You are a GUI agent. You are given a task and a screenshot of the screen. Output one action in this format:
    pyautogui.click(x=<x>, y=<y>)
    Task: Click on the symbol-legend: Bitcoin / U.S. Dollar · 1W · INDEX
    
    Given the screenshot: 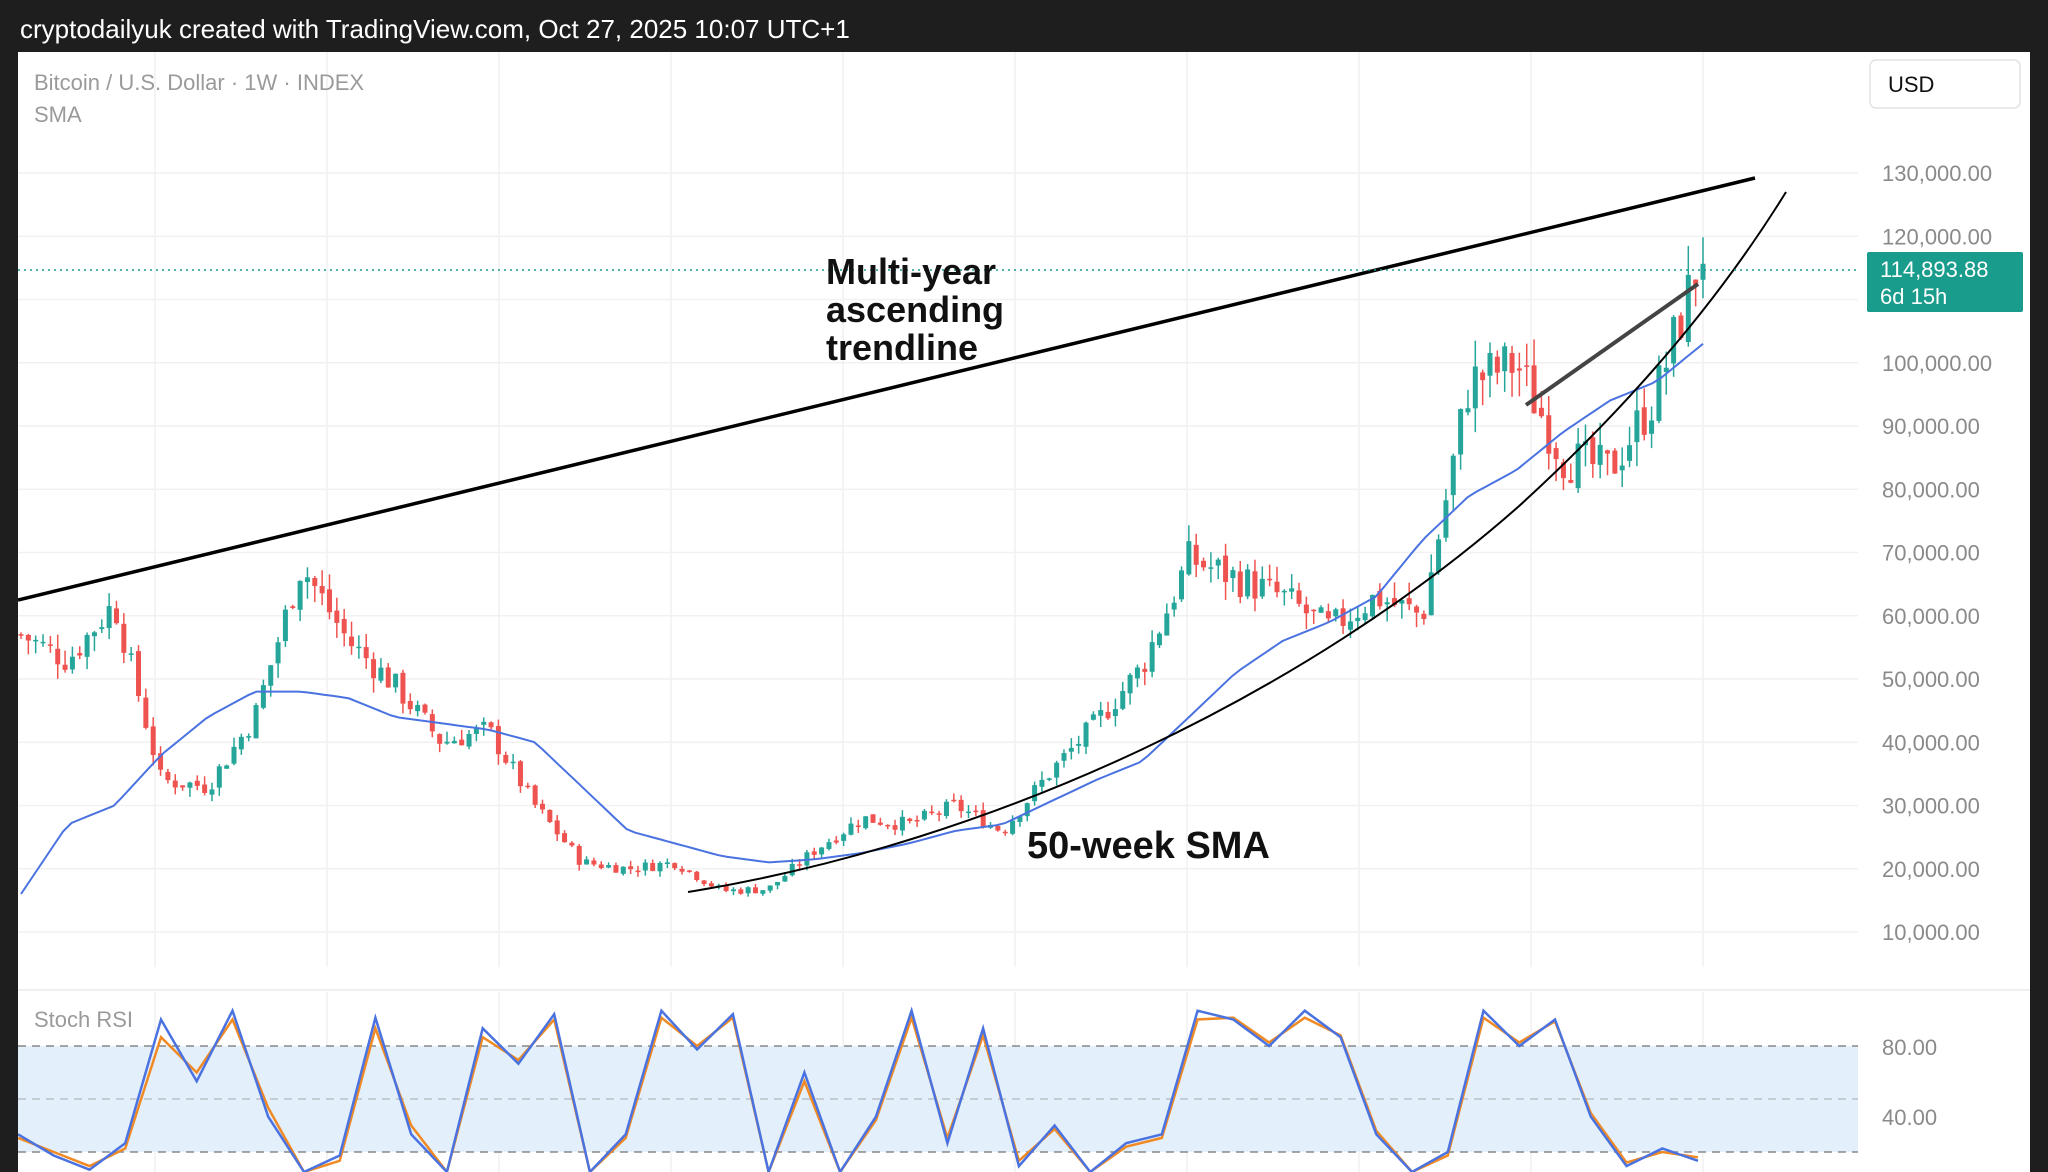 What is the action you would take?
    pyautogui.click(x=199, y=82)
    